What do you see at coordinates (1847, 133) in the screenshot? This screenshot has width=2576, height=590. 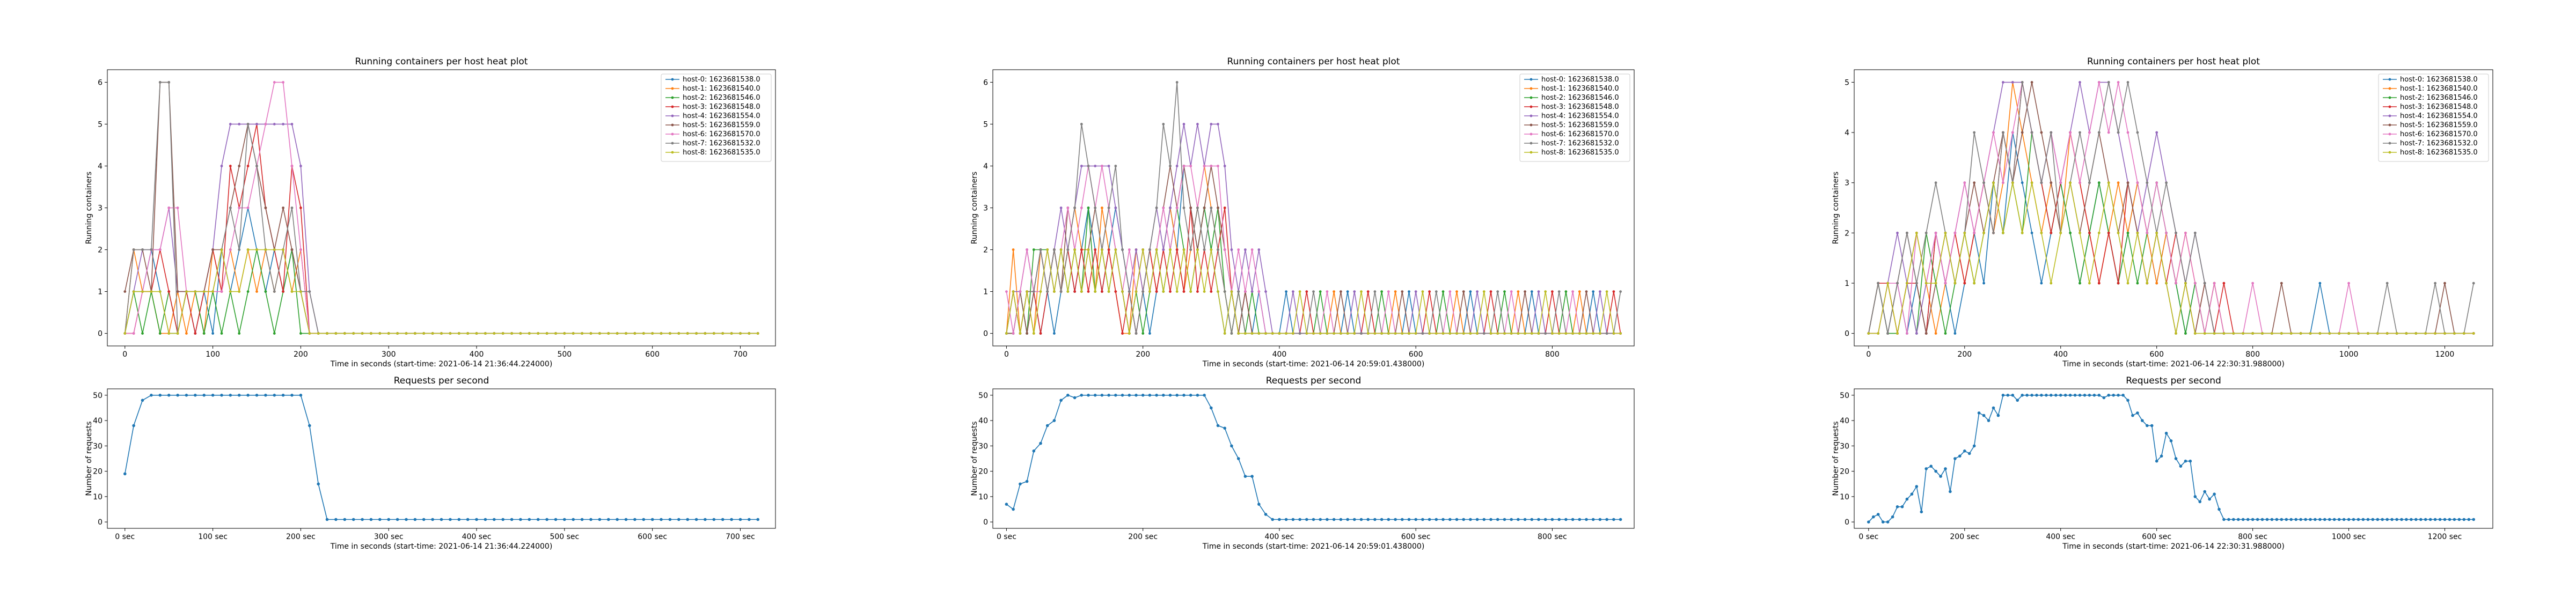 I see `y-tick-label: 4` at bounding box center [1847, 133].